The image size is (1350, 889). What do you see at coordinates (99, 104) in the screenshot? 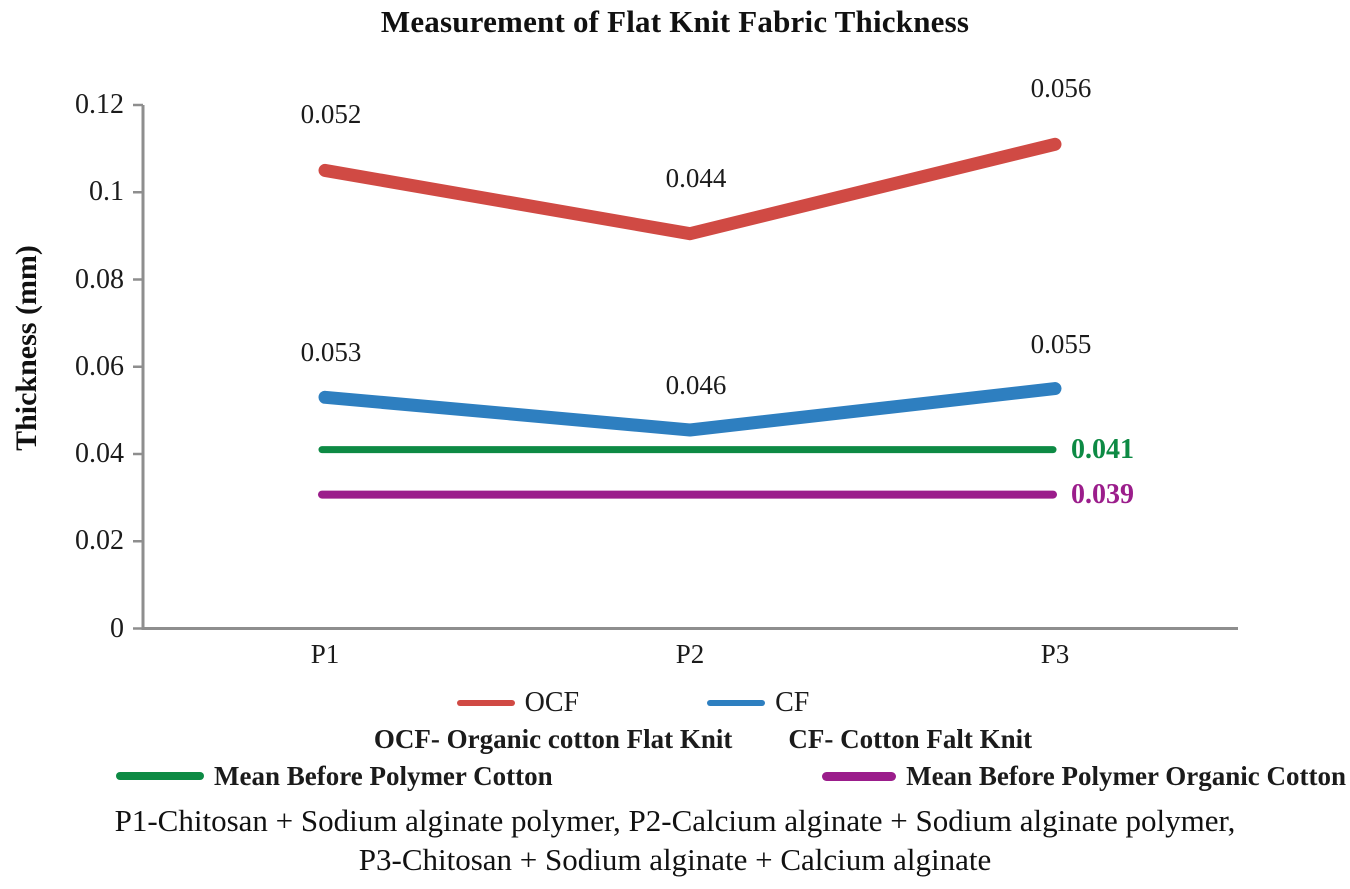
I see `y-tick-label: 0.12` at bounding box center [99, 104].